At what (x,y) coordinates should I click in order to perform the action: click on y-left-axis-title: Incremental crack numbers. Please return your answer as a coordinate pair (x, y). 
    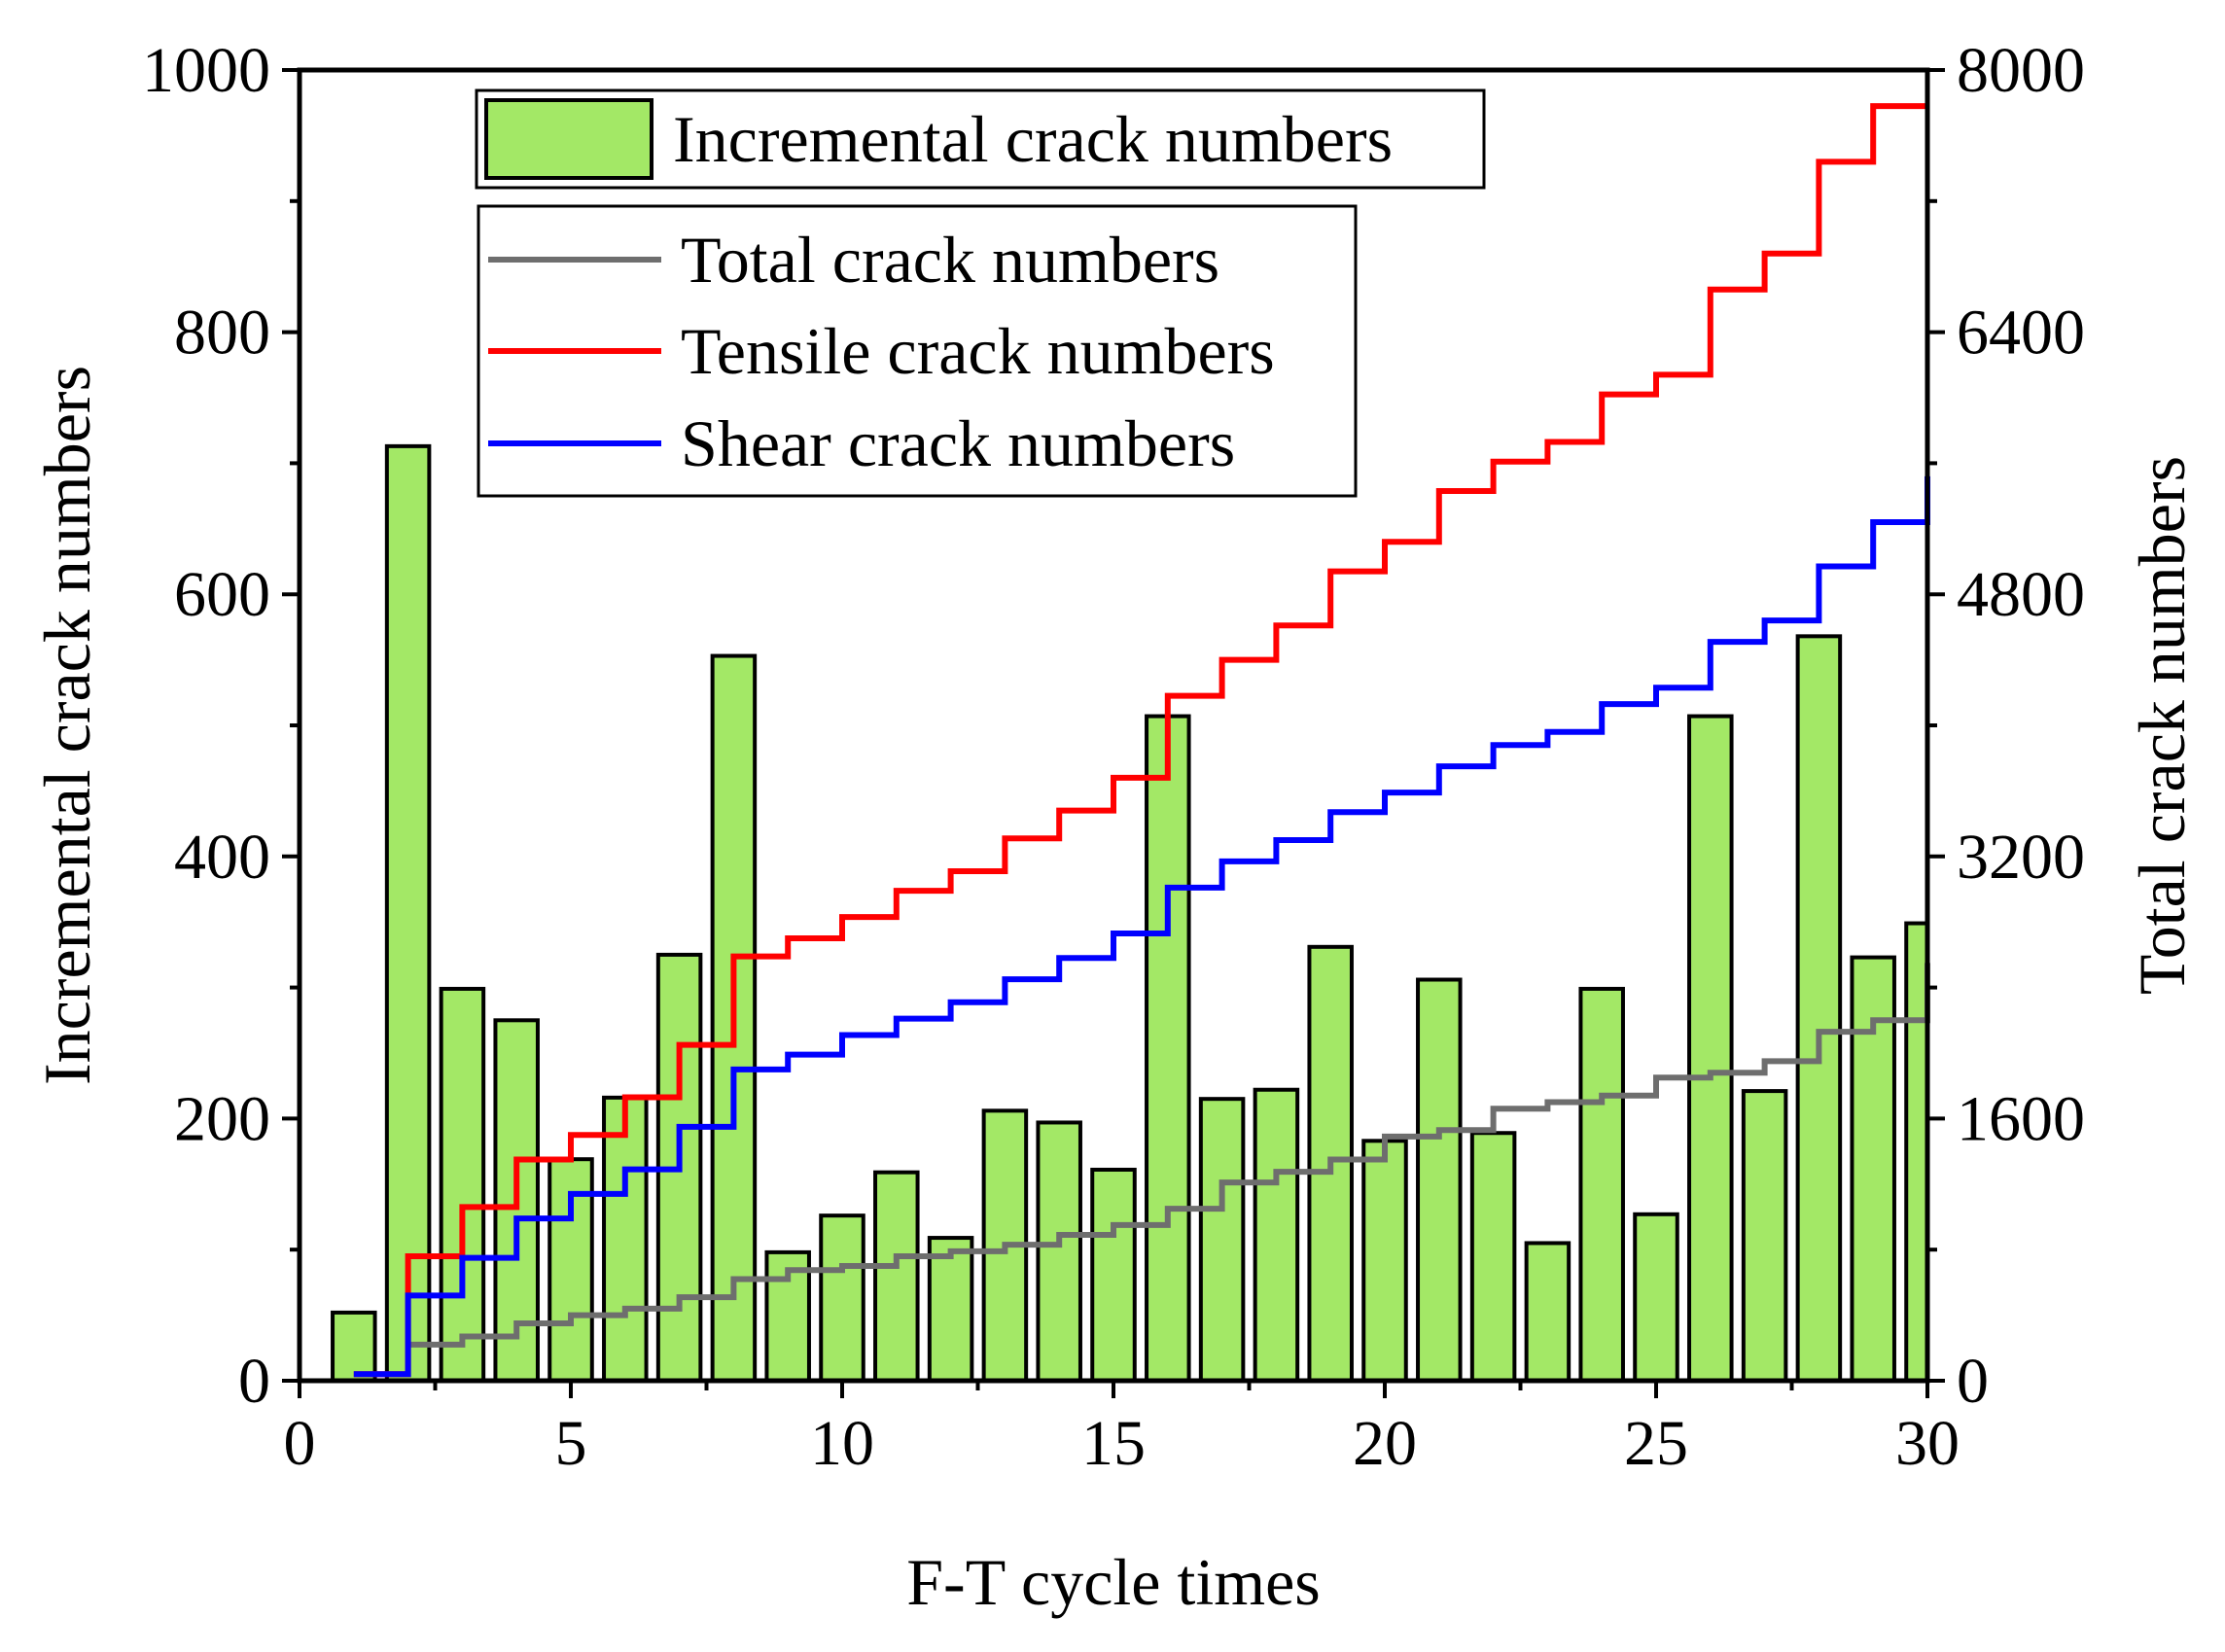
    Looking at the image, I should click on (67, 725).